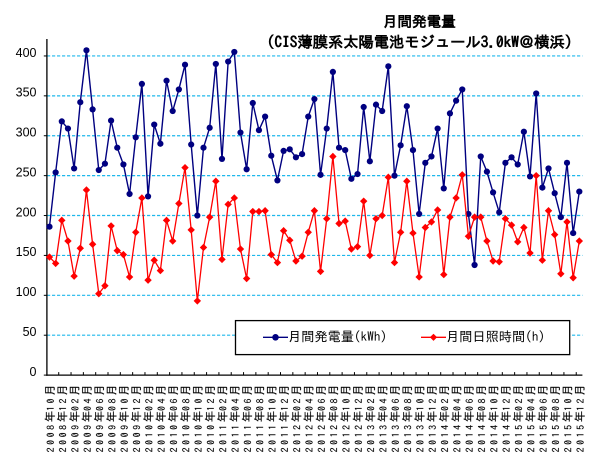 This screenshot has height=471, width=600. What do you see at coordinates (26, 212) in the screenshot?
I see `svg-text: 200` at bounding box center [26, 212].